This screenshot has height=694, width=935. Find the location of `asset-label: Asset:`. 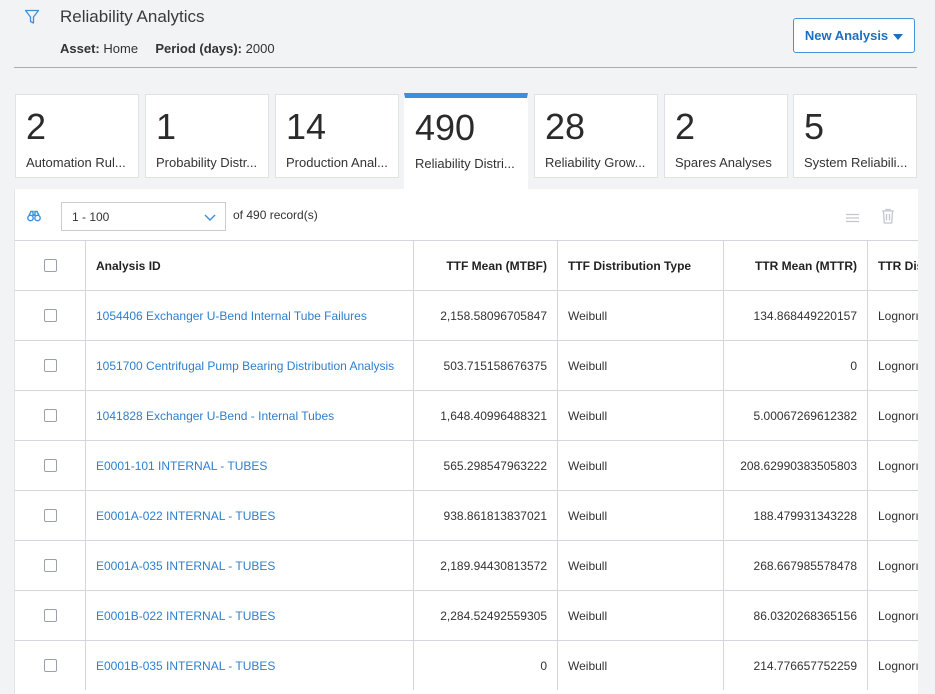

asset-label: Asset: is located at coordinates (80, 48).